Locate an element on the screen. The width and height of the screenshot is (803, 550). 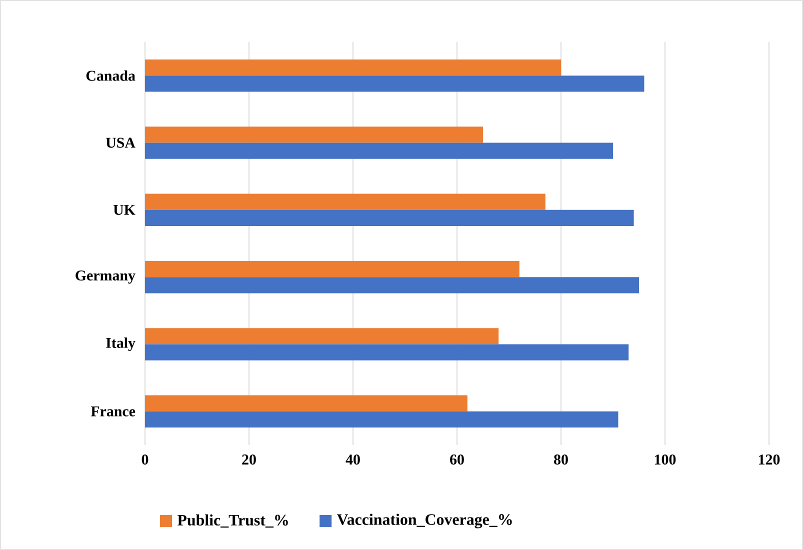
legend-label: Vaccination_Coverage_% is located at coordinates (424, 521).